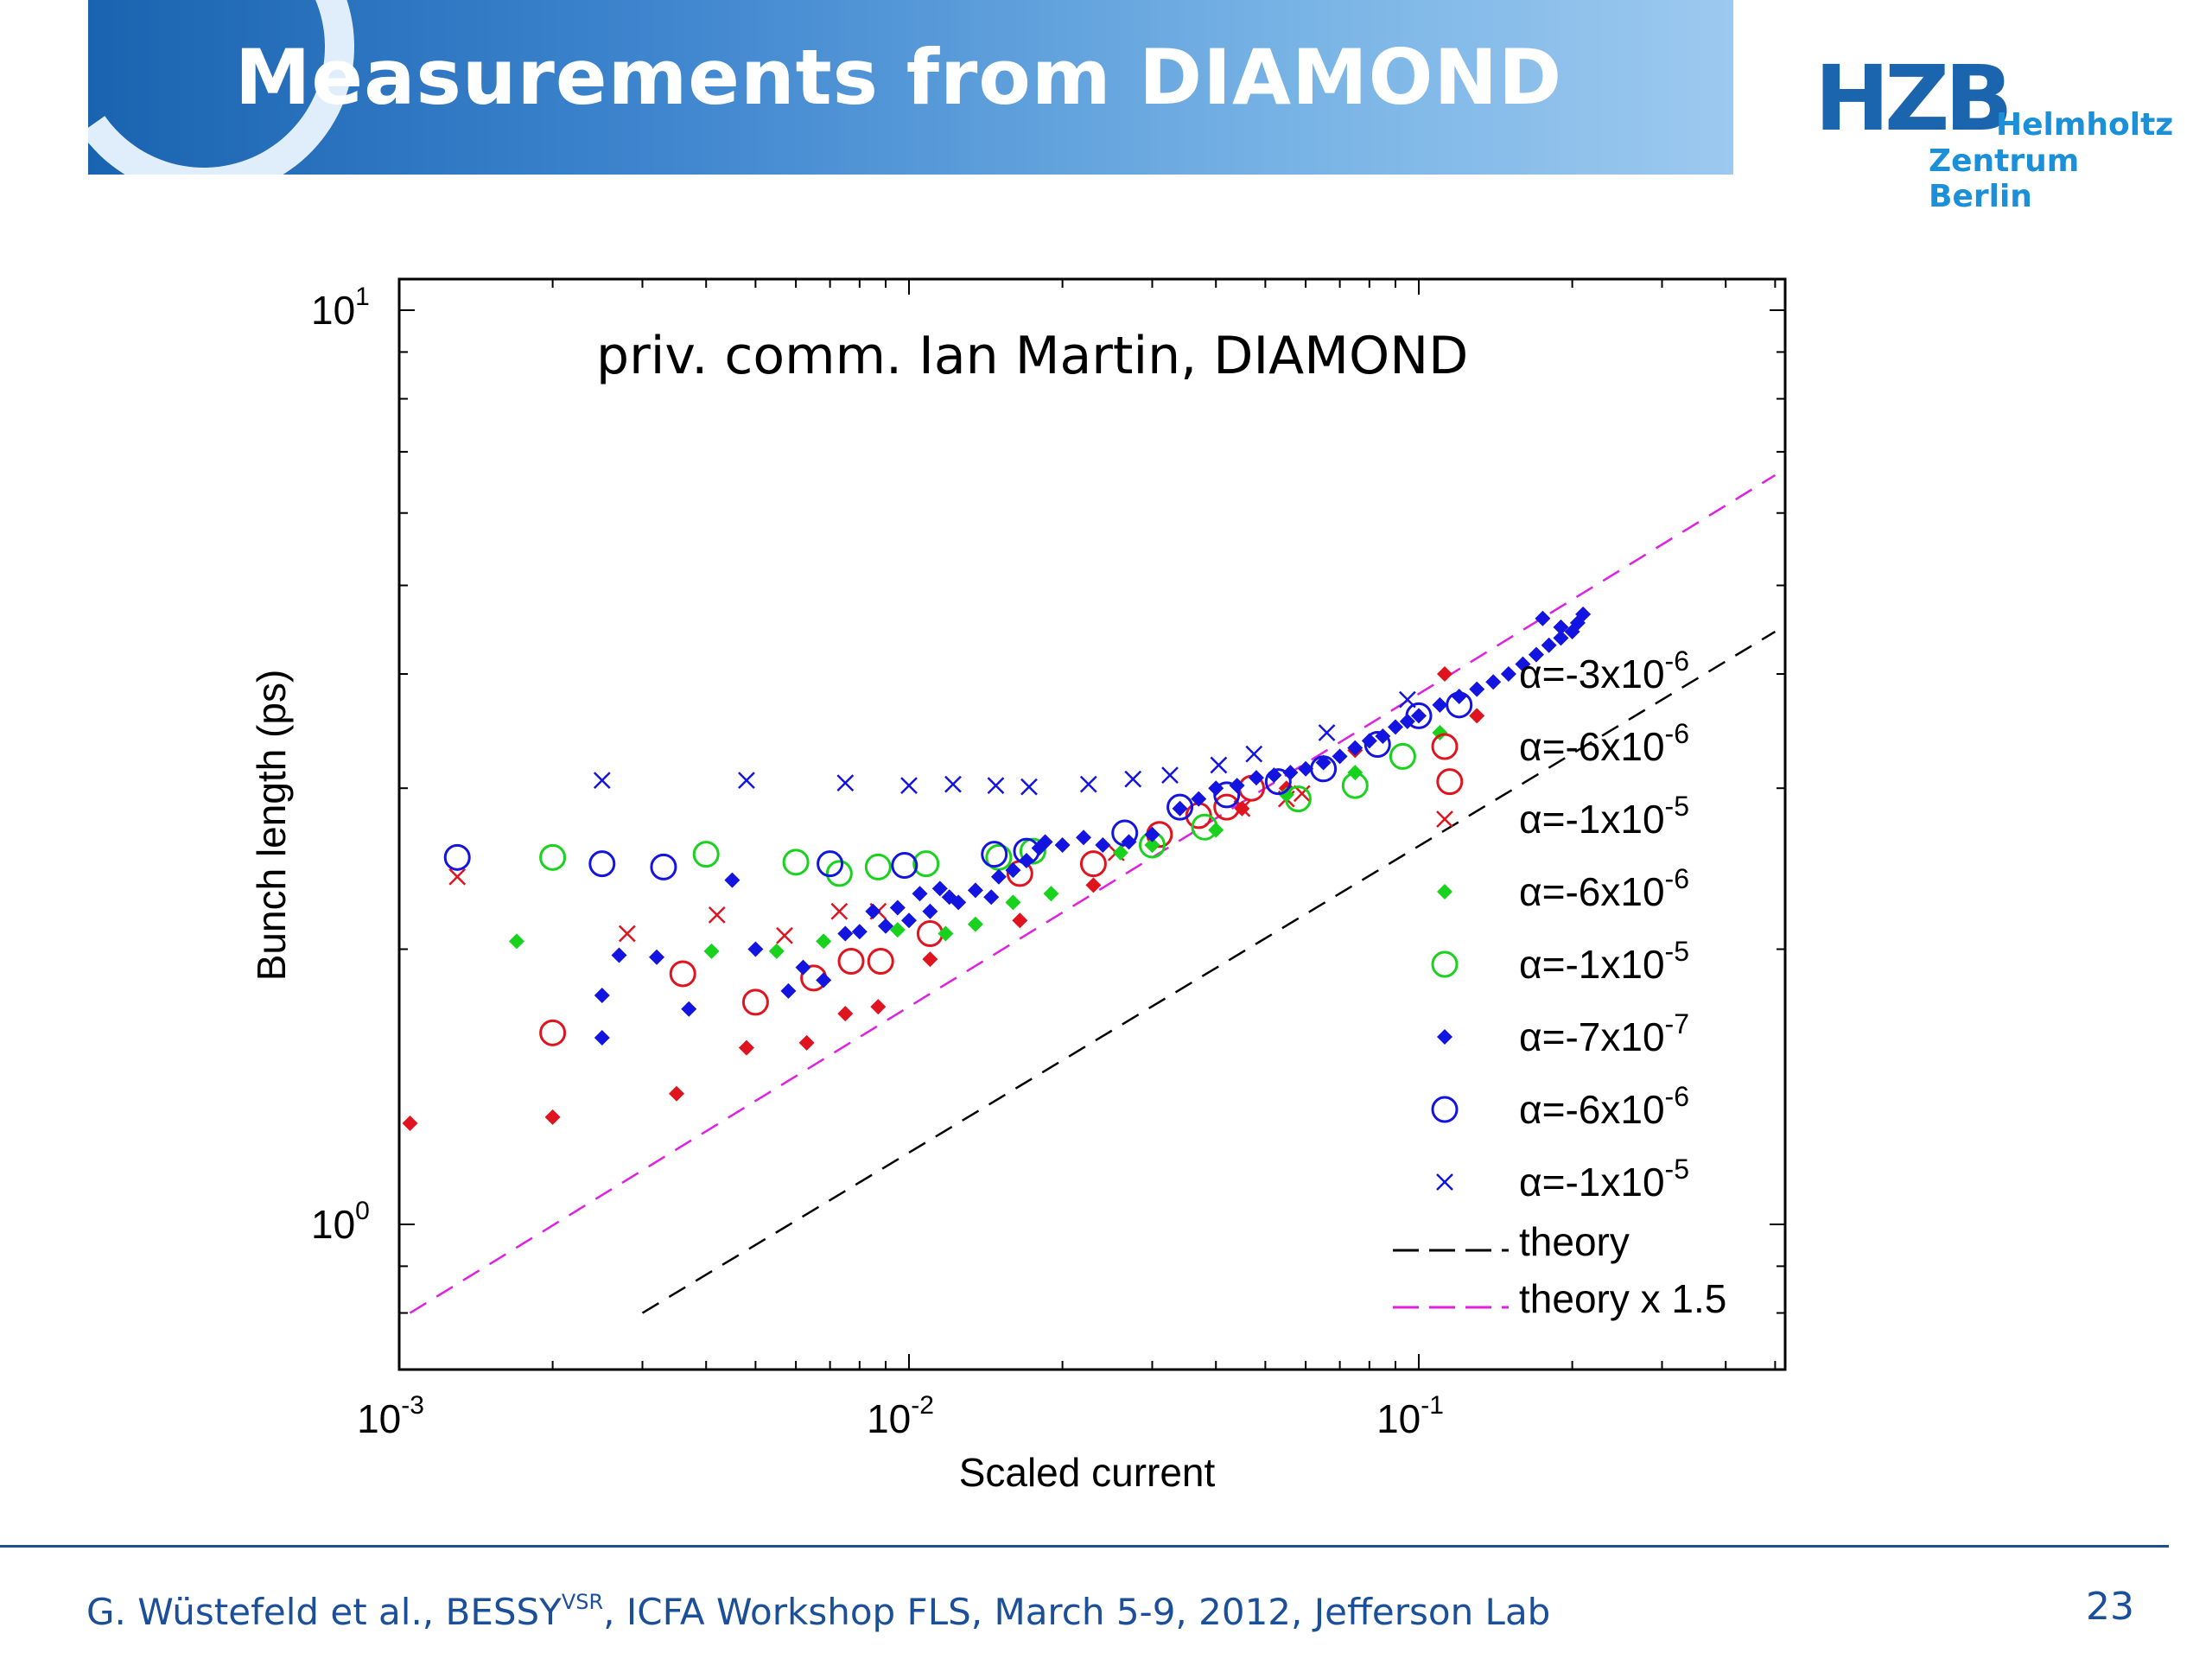 The width and height of the screenshot is (2212, 1659). I want to click on y-axis-label: Bunch length (ps), so click(271, 826).